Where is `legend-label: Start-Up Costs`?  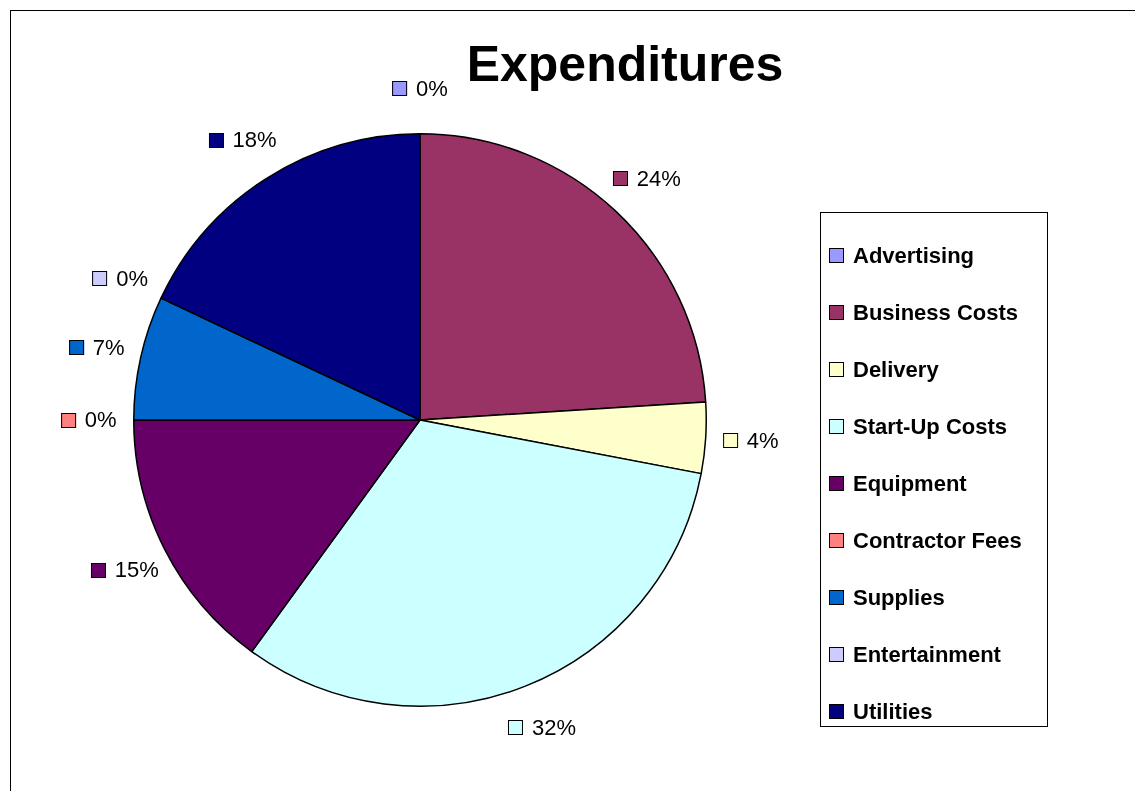
legend-label: Start-Up Costs is located at coordinates (930, 426).